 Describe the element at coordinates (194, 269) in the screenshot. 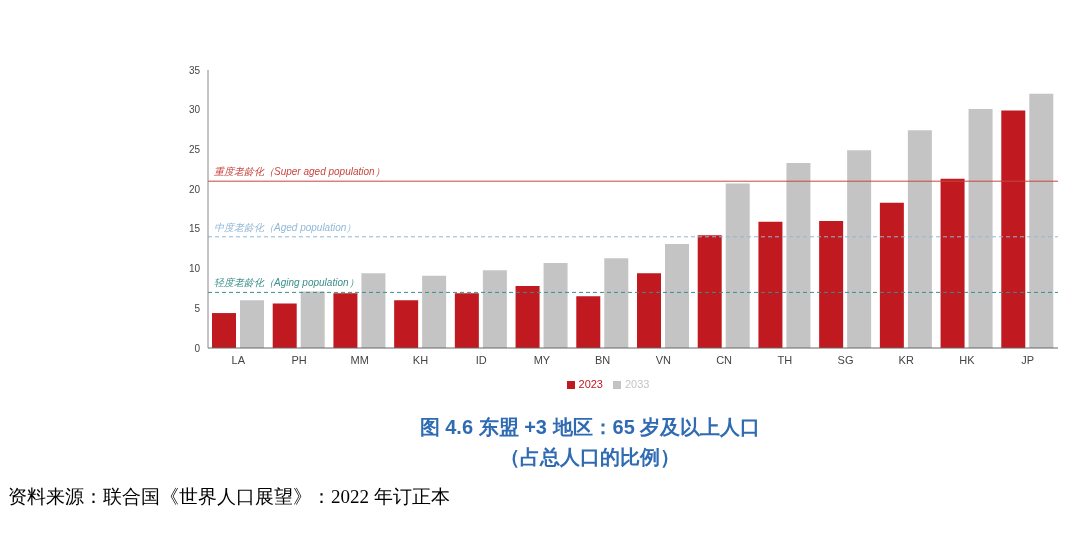

I see `y-tick-label: 10` at that location.